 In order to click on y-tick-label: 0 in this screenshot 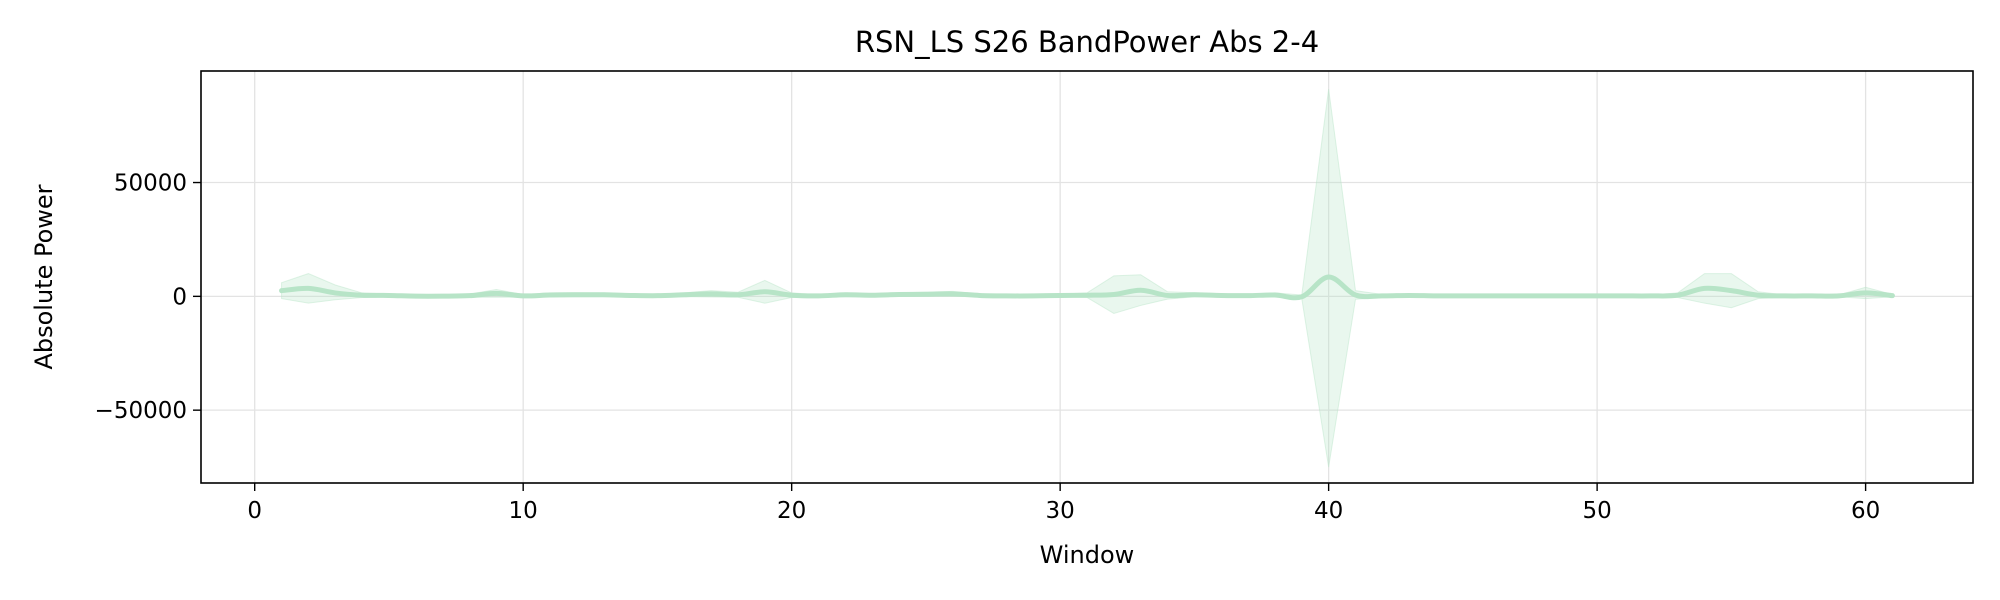, I will do `click(179, 297)`.